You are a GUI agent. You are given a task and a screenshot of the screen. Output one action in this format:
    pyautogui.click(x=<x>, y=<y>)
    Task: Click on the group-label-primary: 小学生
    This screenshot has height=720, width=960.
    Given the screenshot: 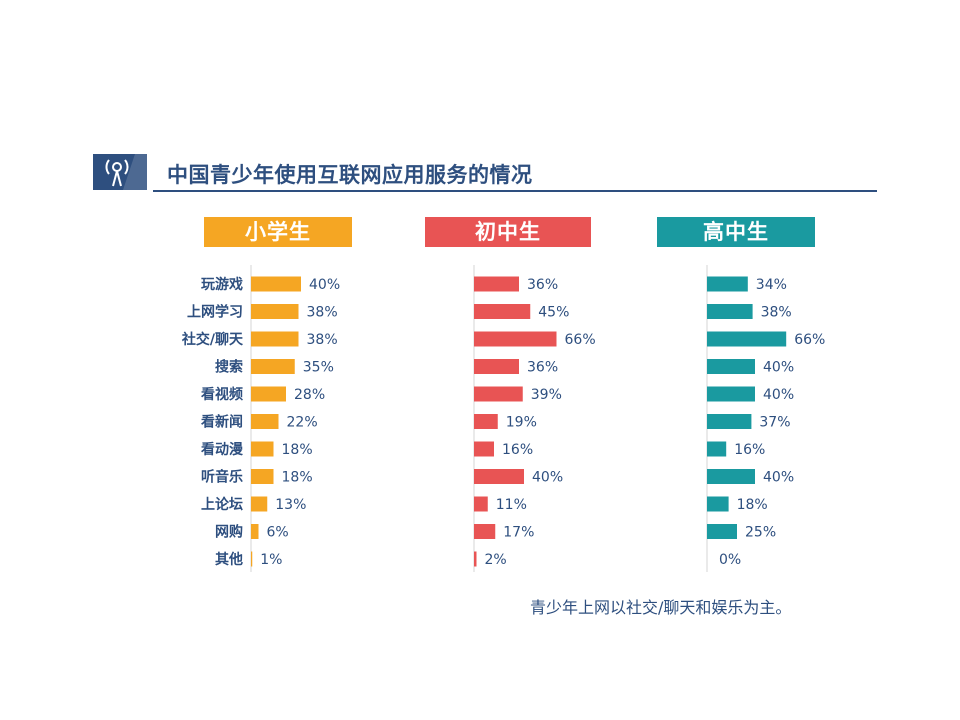 What is the action you would take?
    pyautogui.click(x=278, y=232)
    